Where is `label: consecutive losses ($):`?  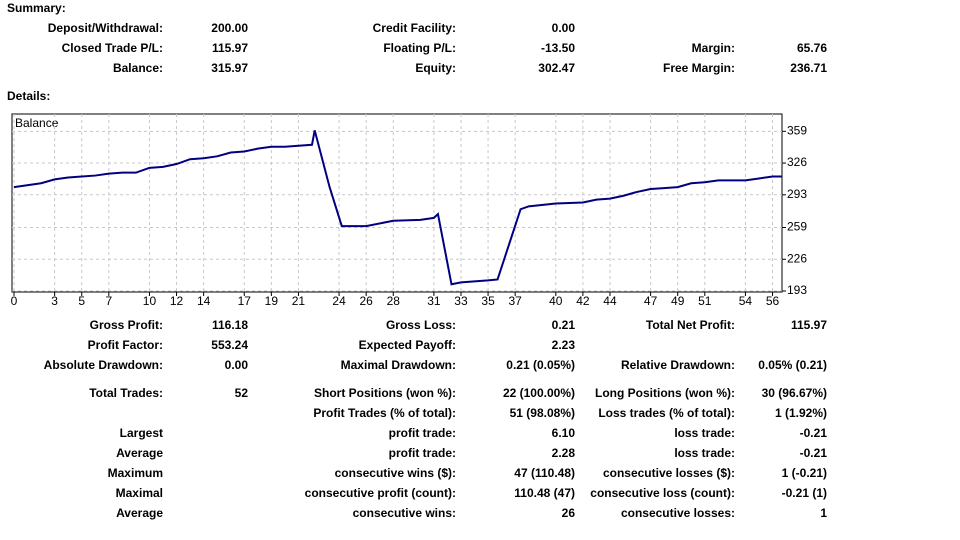
label: consecutive losses ($): is located at coordinates (668, 473).